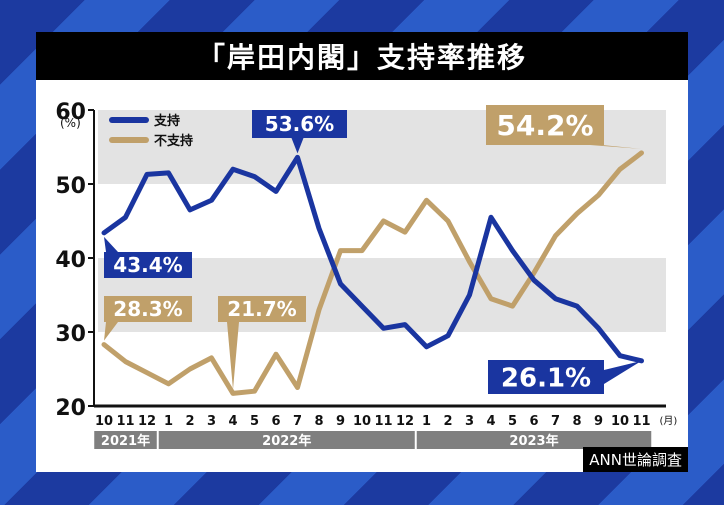  What do you see at coordinates (635, 459) in the screenshot?
I see `source-label: ANN世論調査` at bounding box center [635, 459].